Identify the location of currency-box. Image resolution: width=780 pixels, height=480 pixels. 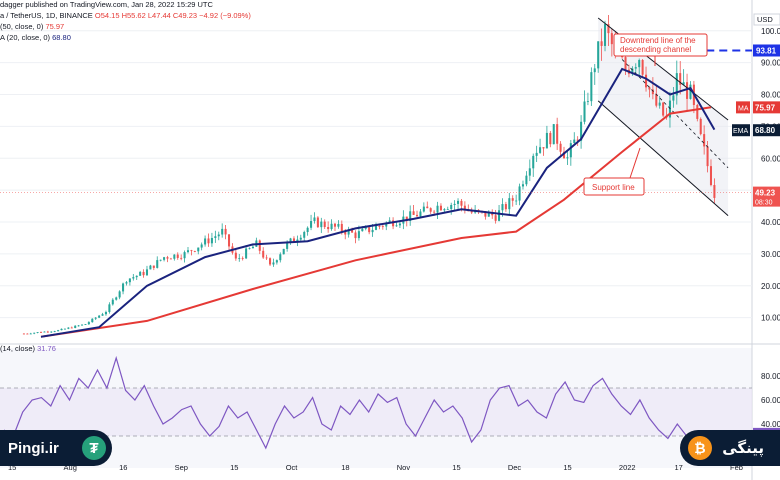
(766, 19).